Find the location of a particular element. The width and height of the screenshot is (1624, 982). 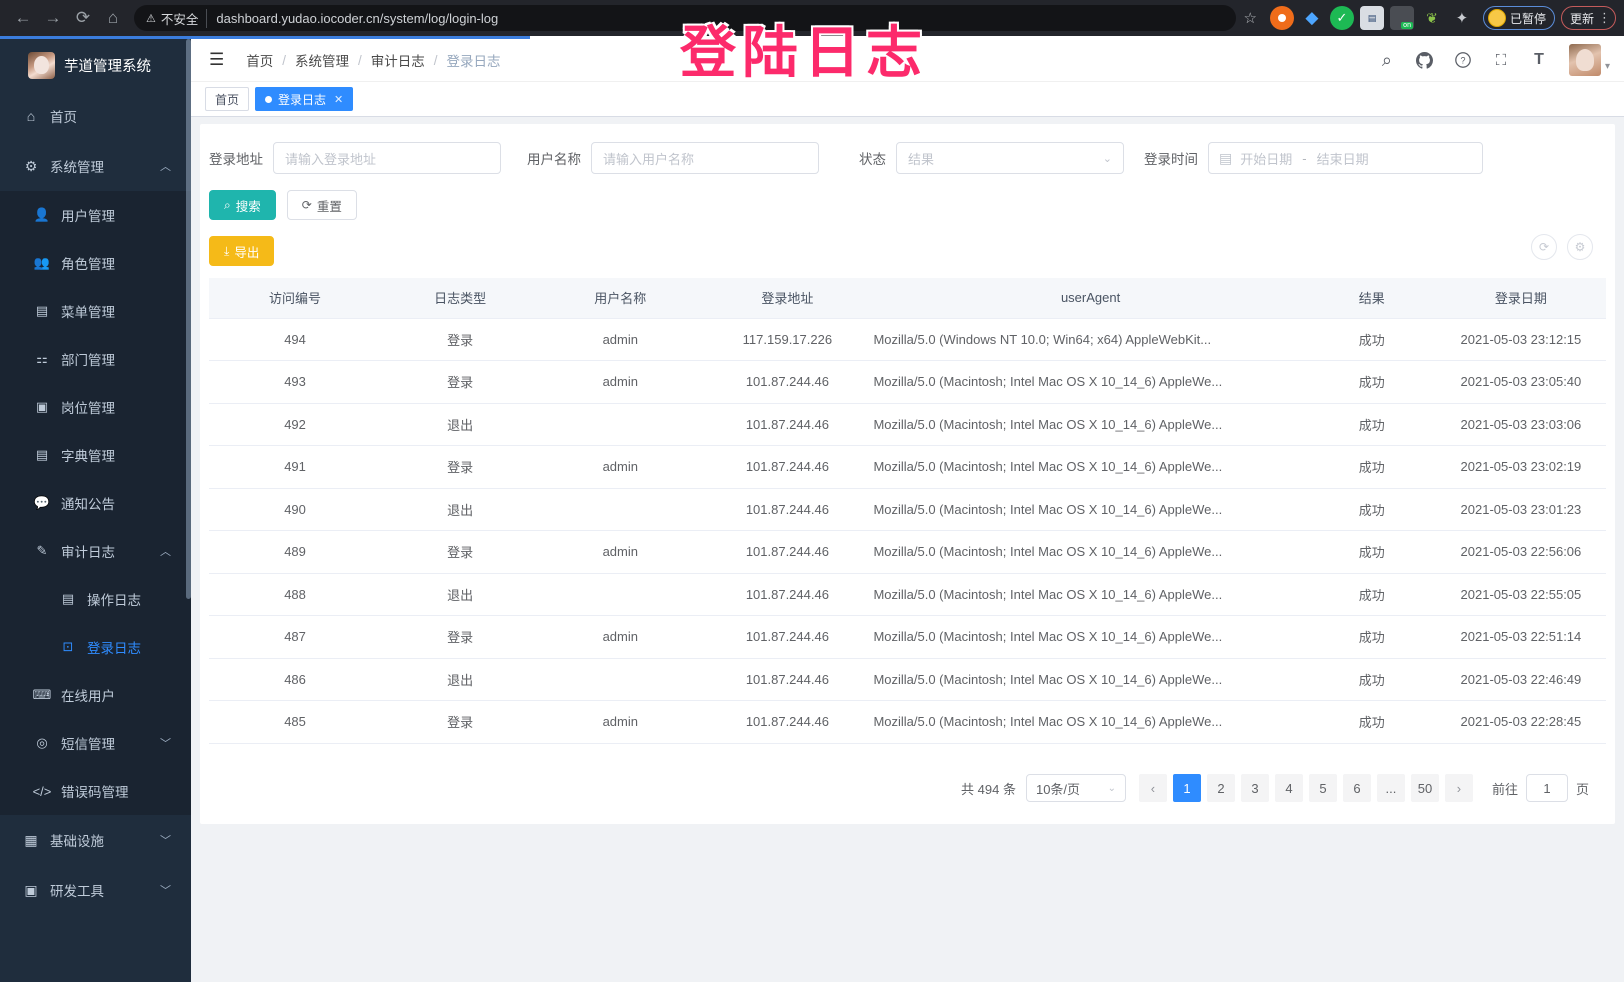

close-icon: ✕ is located at coordinates (339, 99).